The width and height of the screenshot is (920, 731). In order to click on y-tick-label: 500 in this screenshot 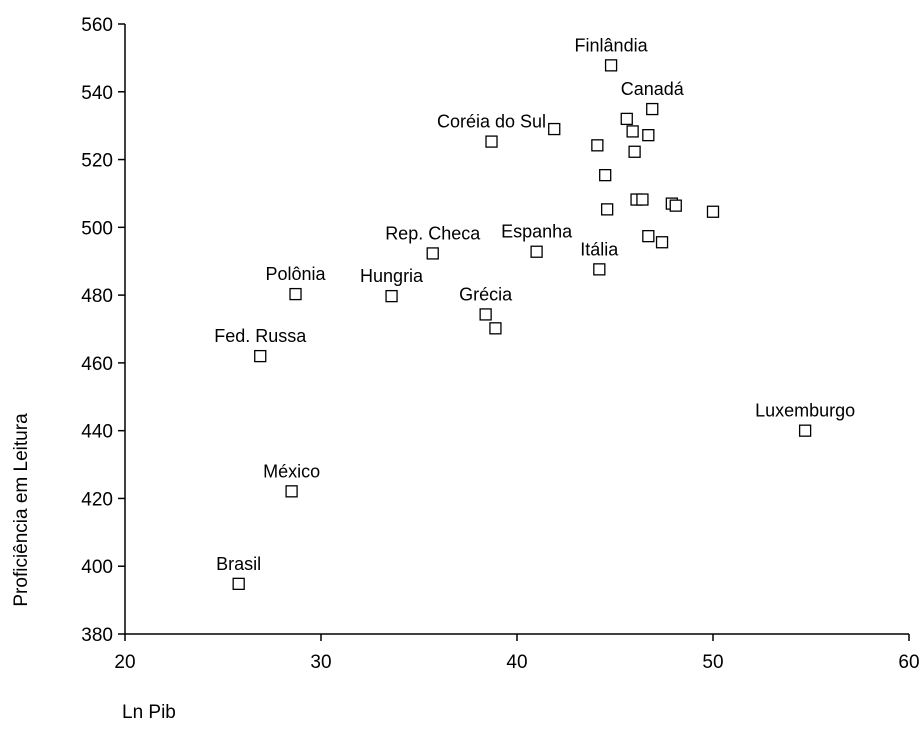, I will do `click(97, 228)`.